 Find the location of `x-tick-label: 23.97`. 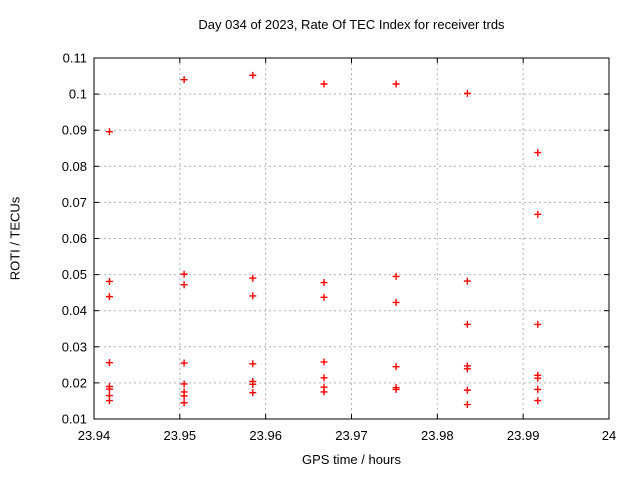

x-tick-label: 23.97 is located at coordinates (351, 435).